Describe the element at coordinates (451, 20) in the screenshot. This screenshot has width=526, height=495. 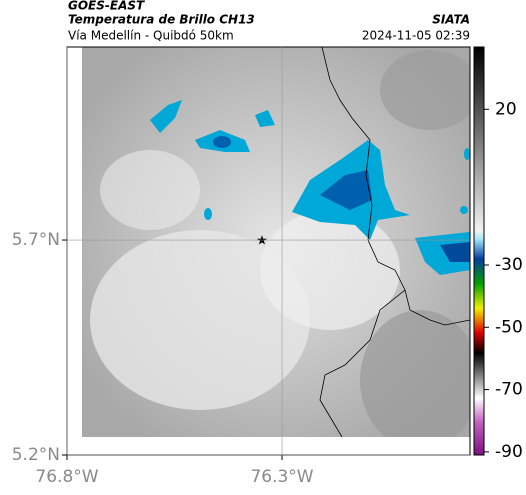
I see `brand: SIATA` at that location.